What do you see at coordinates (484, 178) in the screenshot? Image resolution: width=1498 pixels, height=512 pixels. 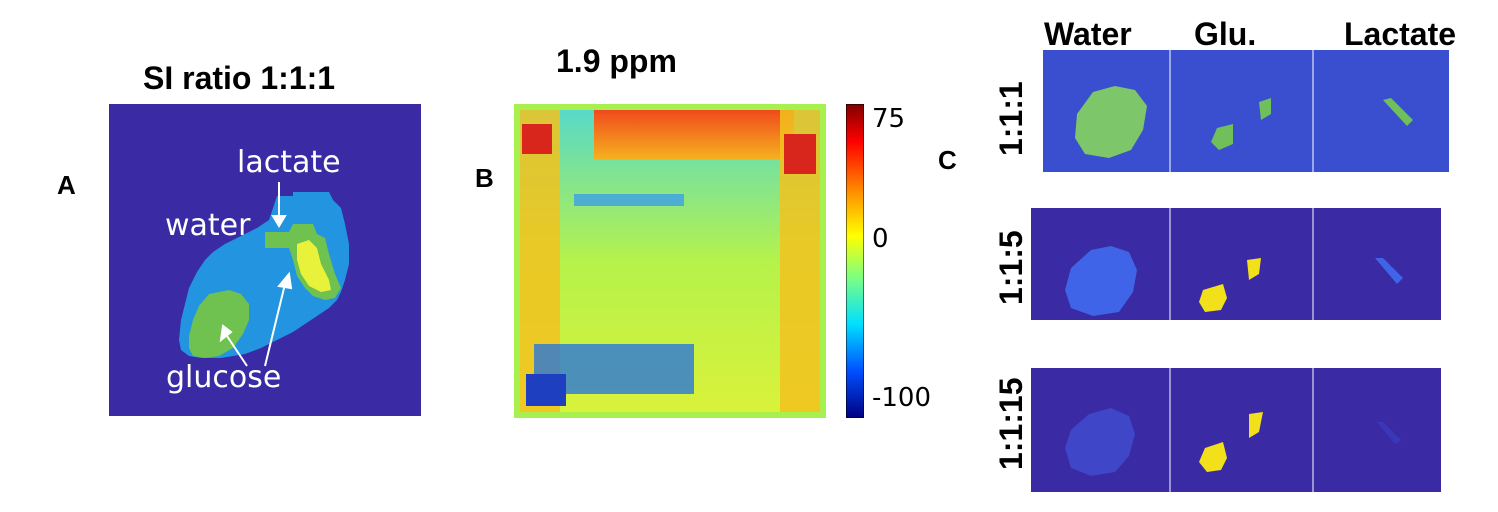 I see `panel-b-letter: B` at bounding box center [484, 178].